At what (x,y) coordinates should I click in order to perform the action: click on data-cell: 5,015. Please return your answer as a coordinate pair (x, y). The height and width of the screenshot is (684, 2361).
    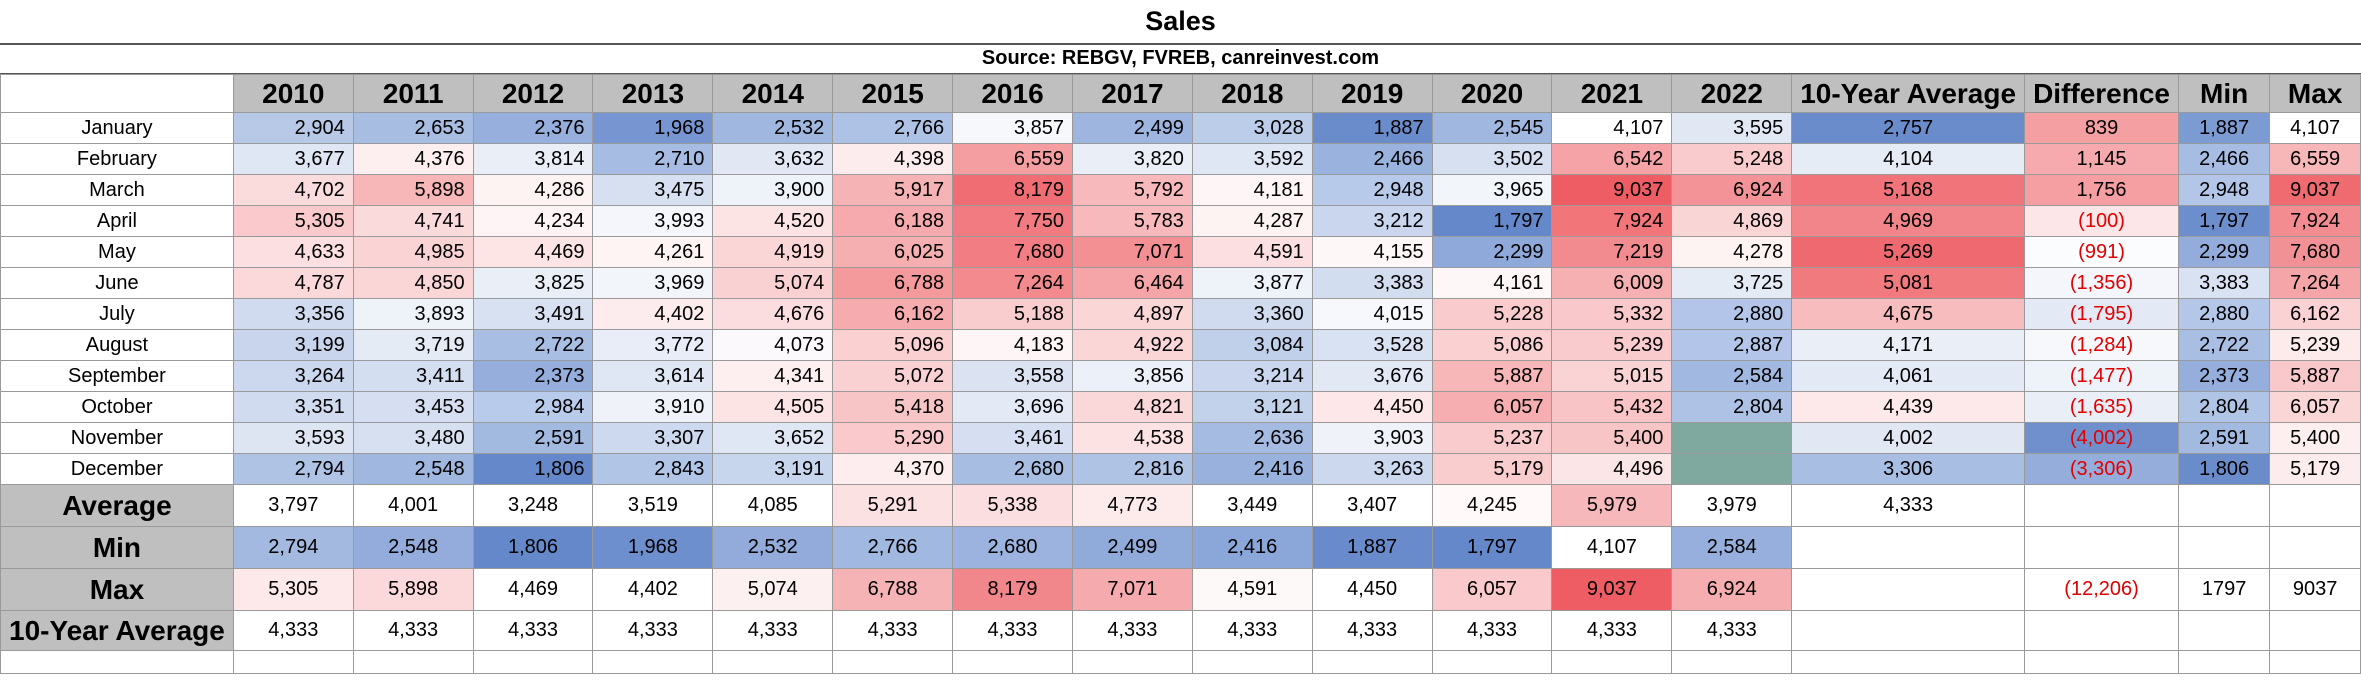
    Looking at the image, I should click on (1612, 376).